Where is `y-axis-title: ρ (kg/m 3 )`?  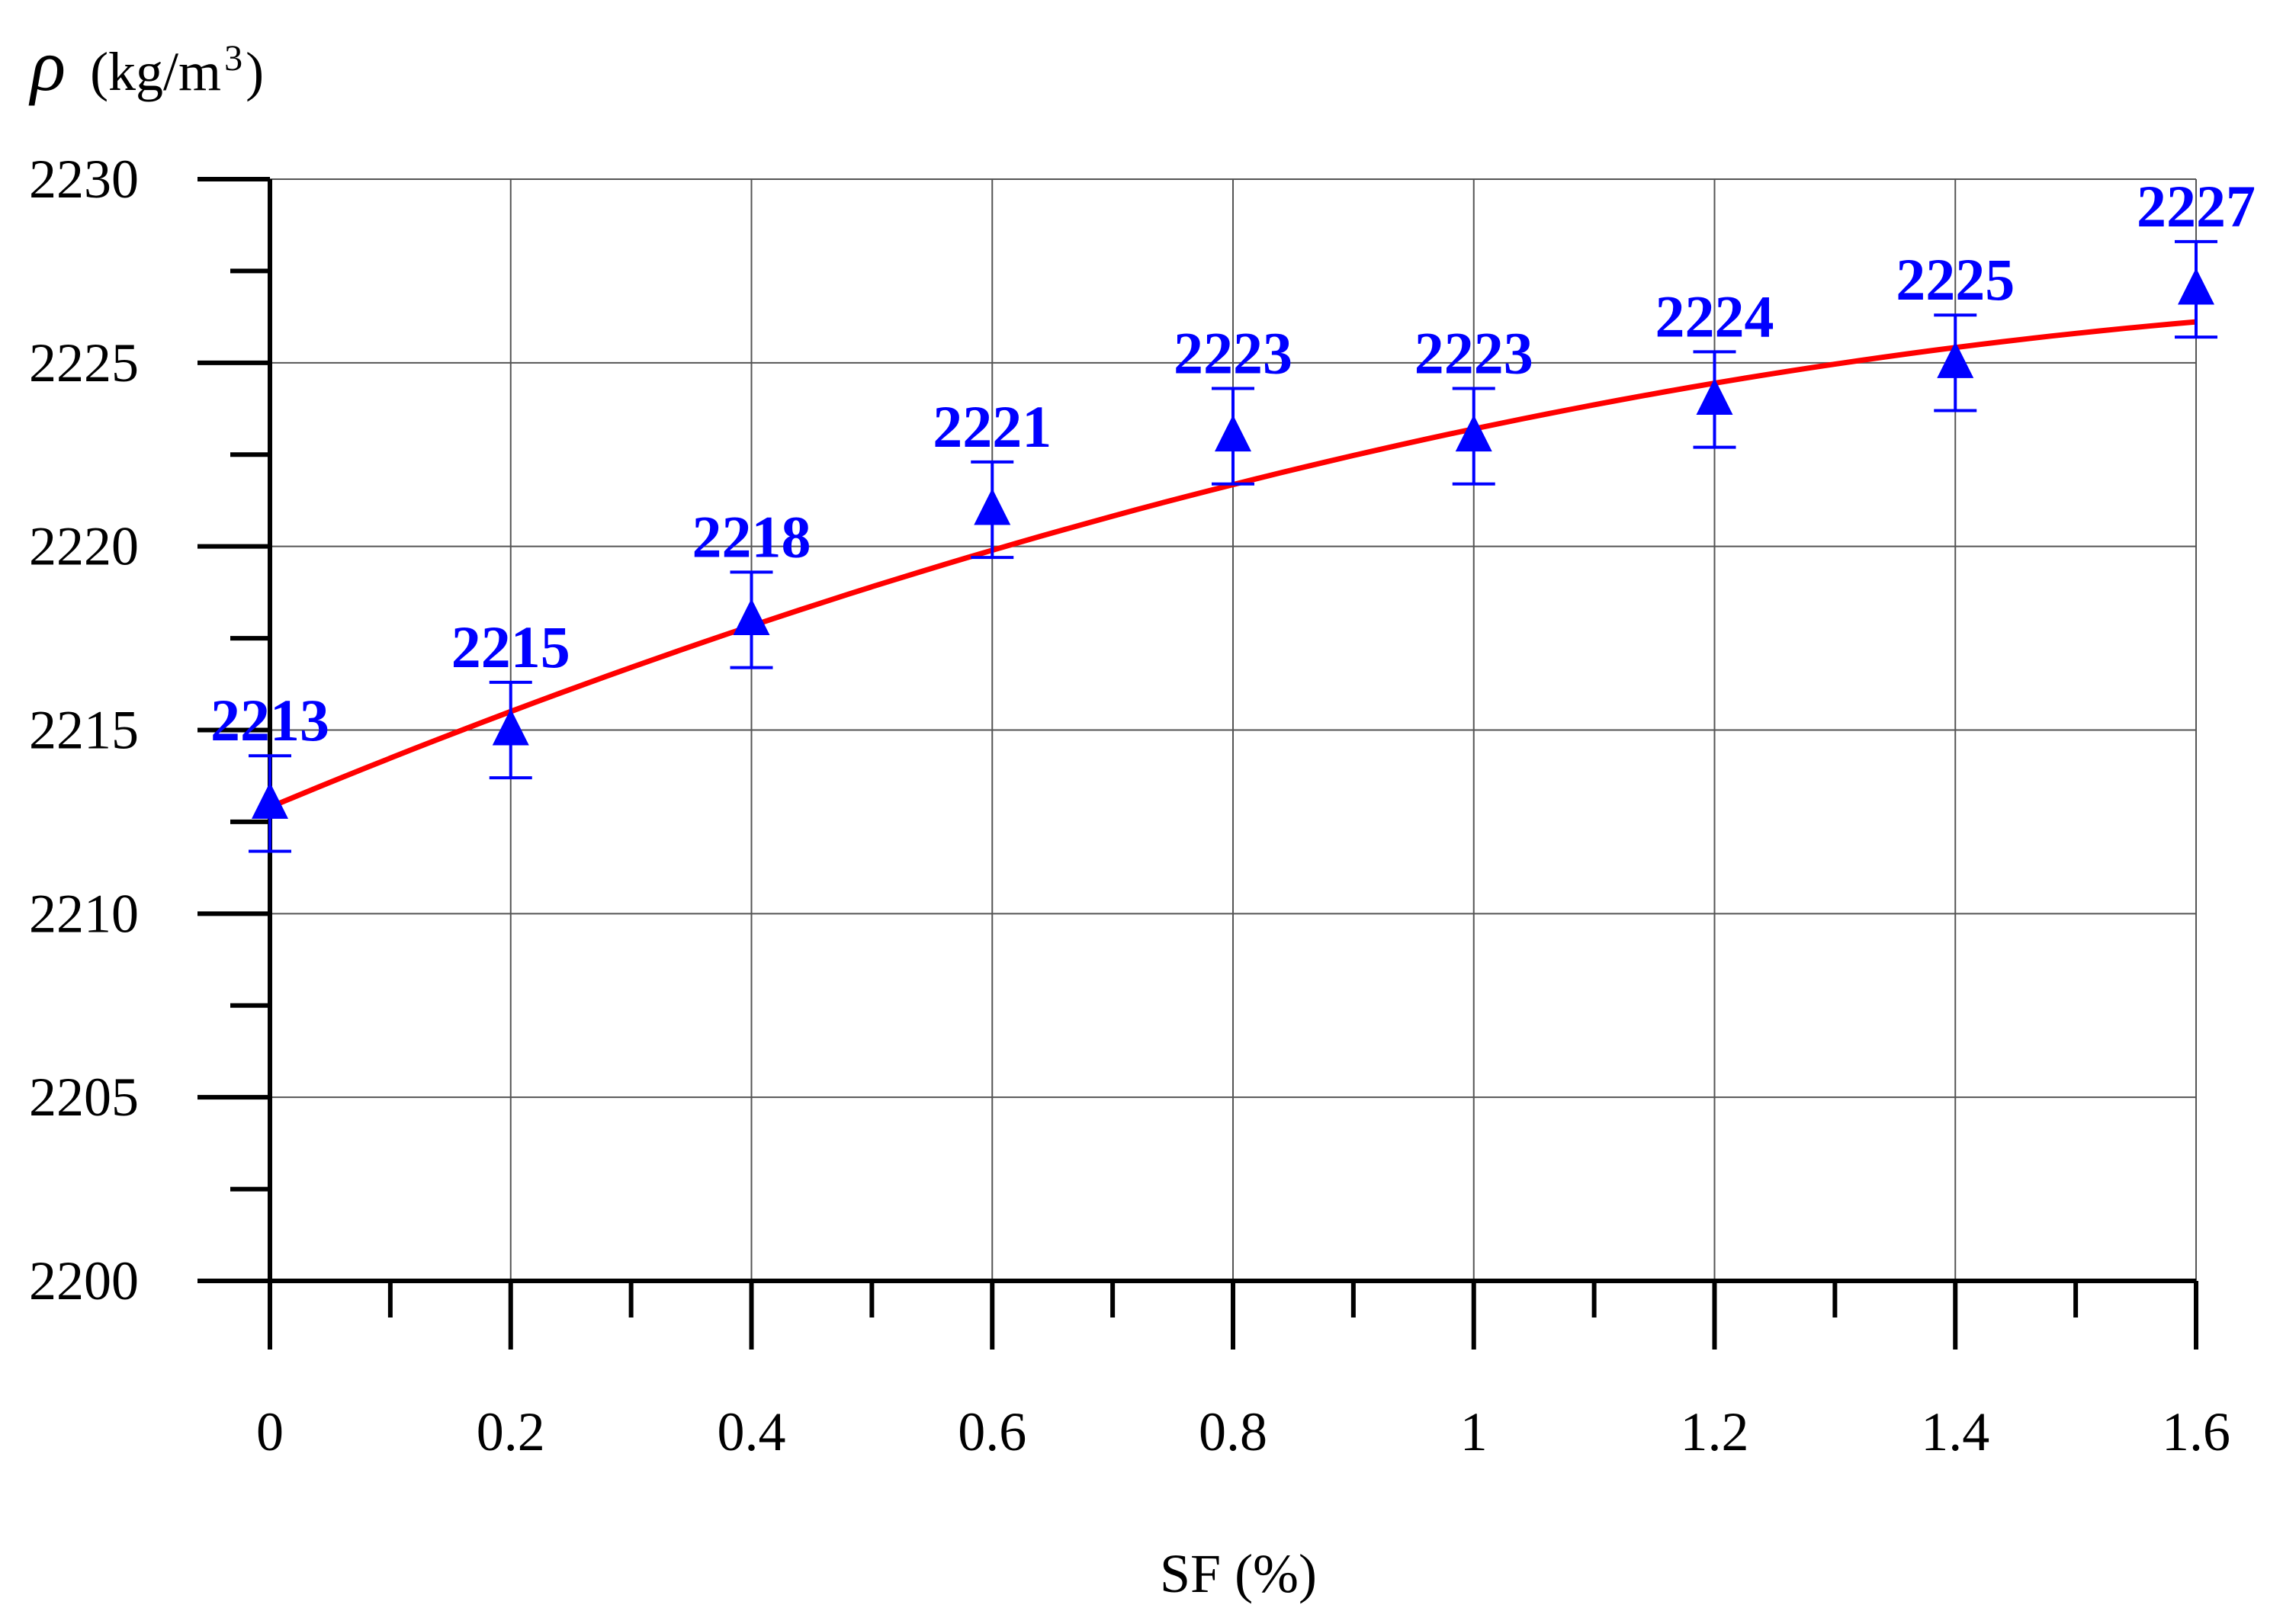
y-axis-title: ρ (kg/m 3 ) is located at coordinates (146, 65).